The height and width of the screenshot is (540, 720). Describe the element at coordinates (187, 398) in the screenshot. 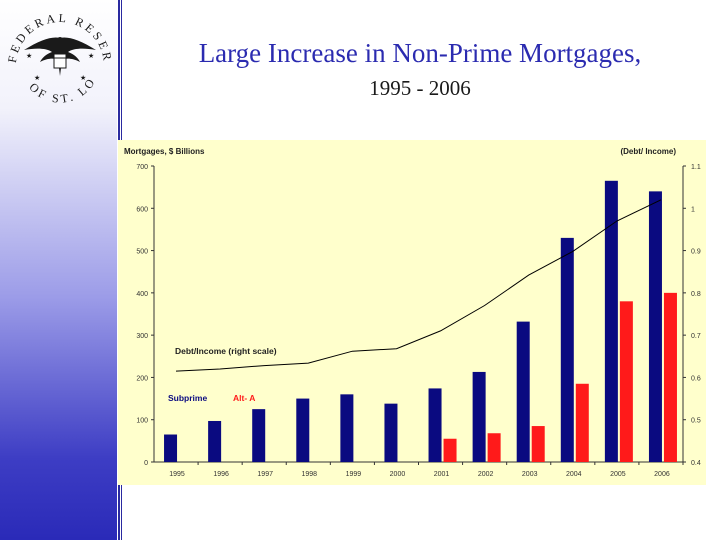

I see `legend-subprime: Subprime` at that location.